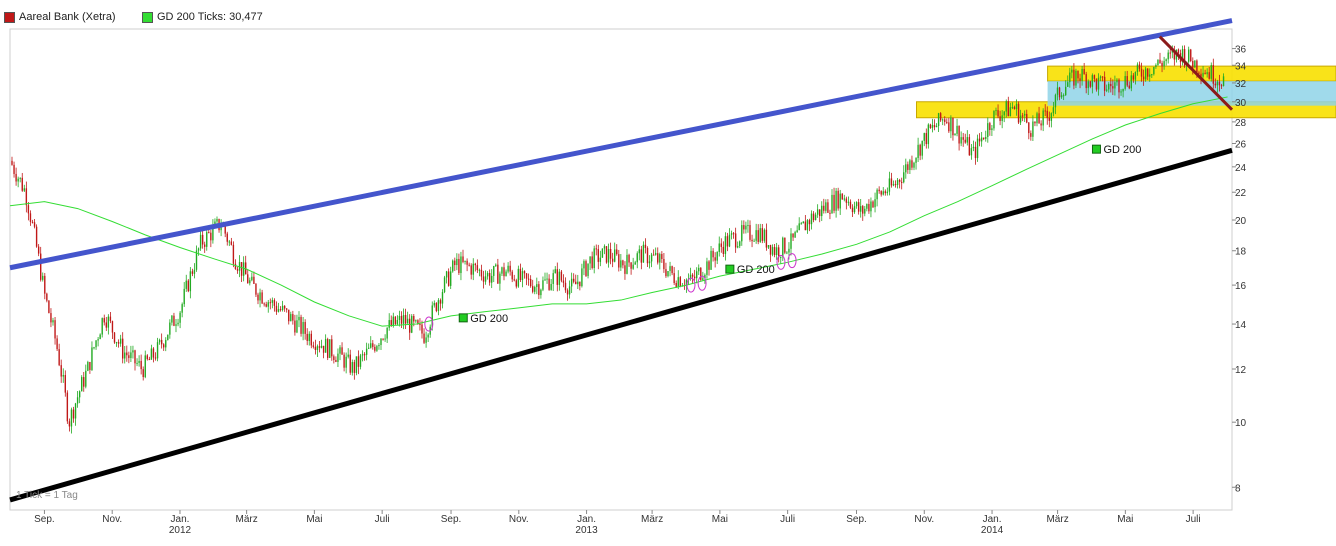 Image resolution: width=1336 pixels, height=546 pixels. I want to click on y-tick-label: 32, so click(1241, 84).